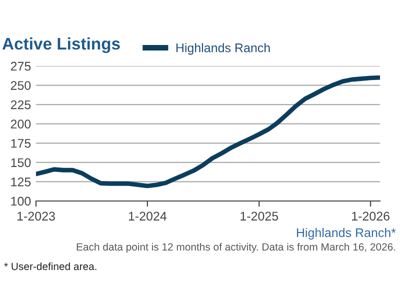 The height and width of the screenshot is (300, 400). Describe the element at coordinates (346, 234) in the screenshot. I see `text: Highlands Ranch*` at that location.